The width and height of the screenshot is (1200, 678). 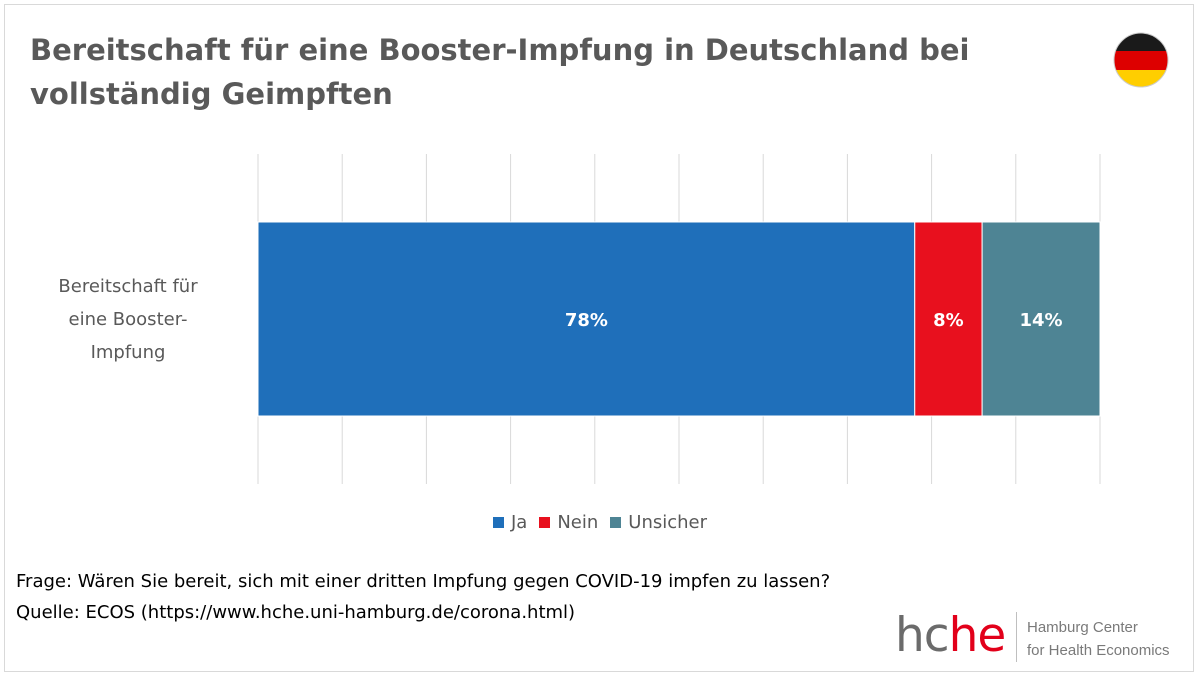 What do you see at coordinates (814, 320) in the screenshot?
I see `bar-data-labels: 78% 8% 14%` at bounding box center [814, 320].